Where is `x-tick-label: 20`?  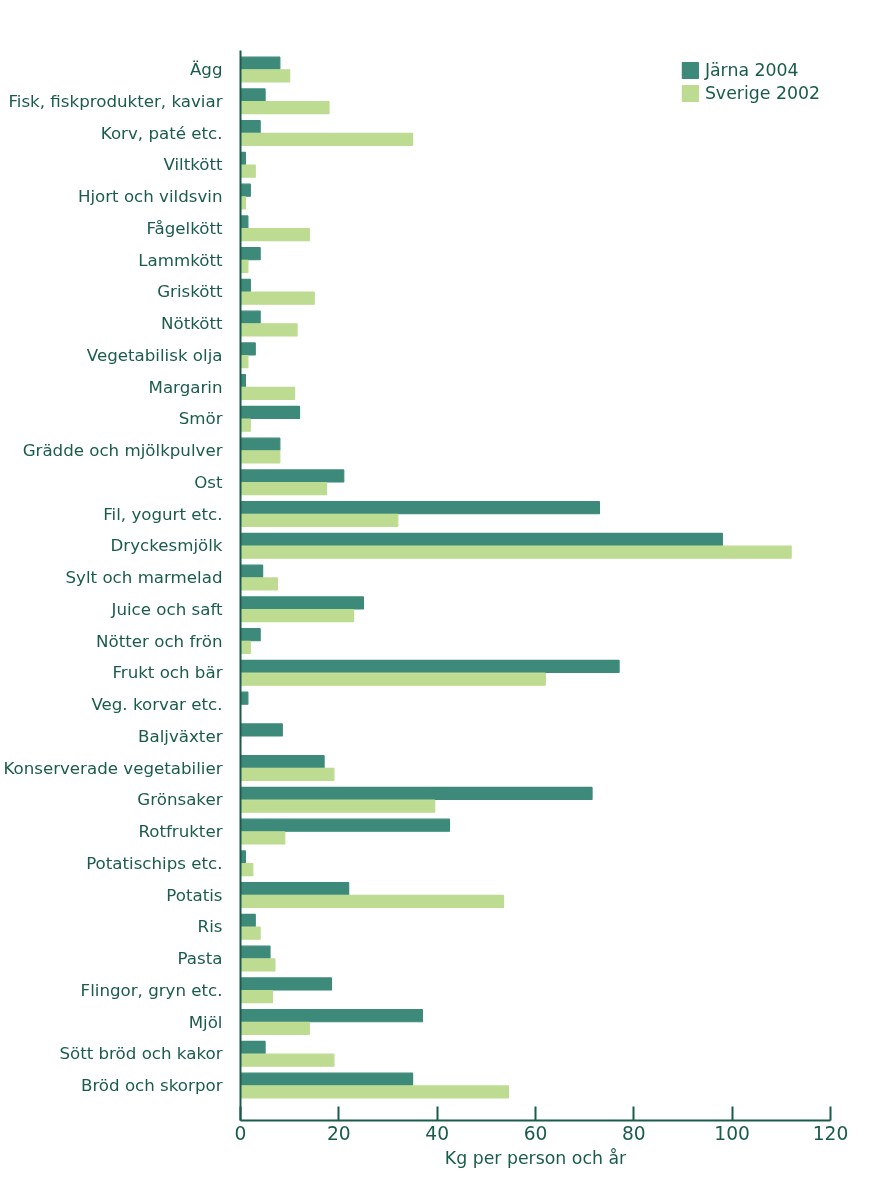
x-tick-label: 20 is located at coordinates (338, 1133).